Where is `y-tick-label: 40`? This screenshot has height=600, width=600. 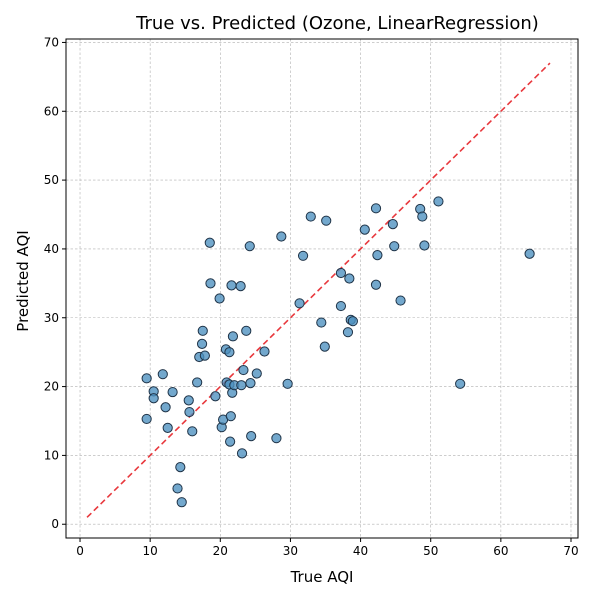 y-tick-label: 40 is located at coordinates (51, 249).